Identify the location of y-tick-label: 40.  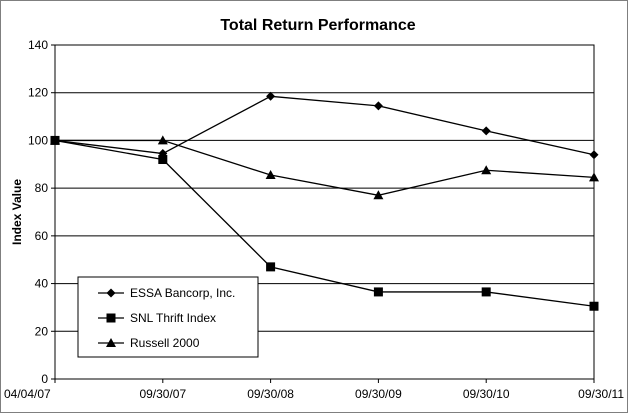
(42, 284).